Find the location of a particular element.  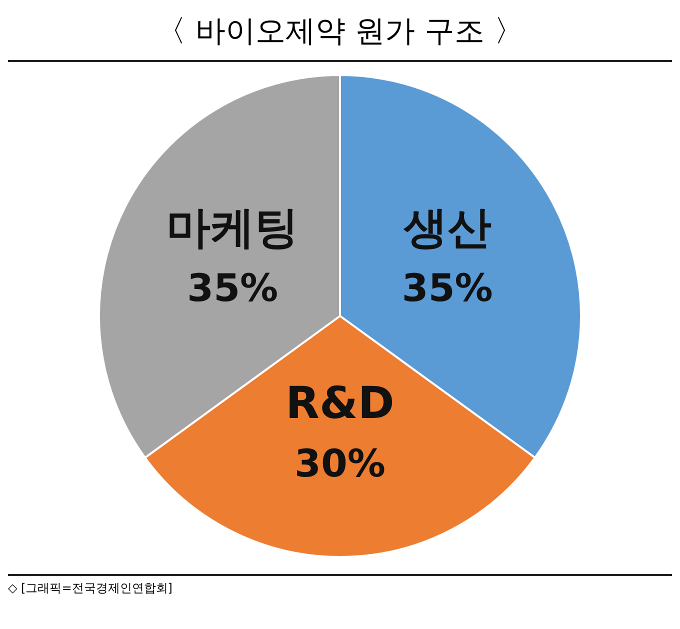

slice-label: R&D is located at coordinates (340, 403).